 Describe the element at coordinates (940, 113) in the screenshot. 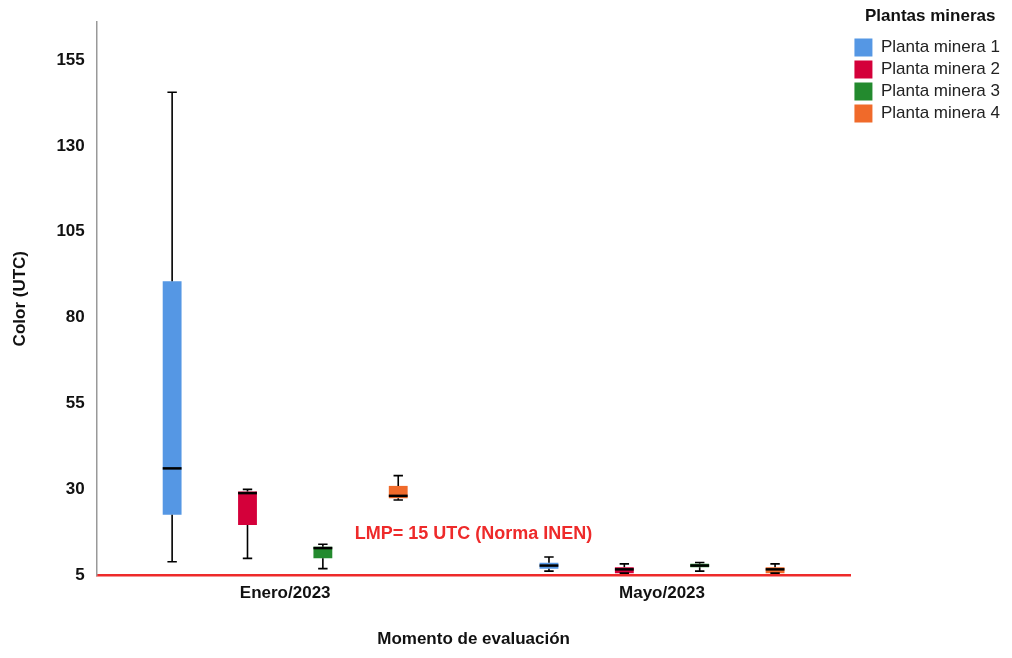

I see `legend-label: Planta minera 4` at that location.